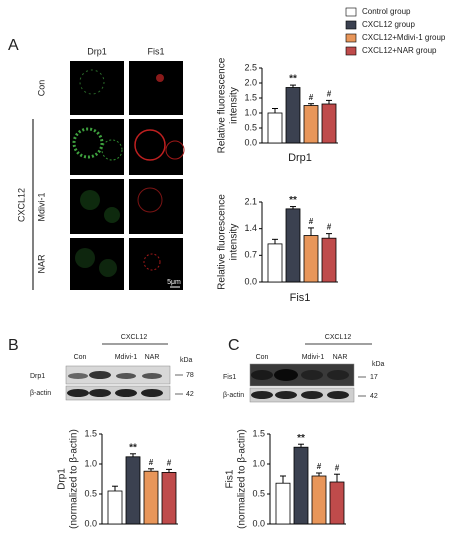 The width and height of the screenshot is (460, 550). Describe the element at coordinates (300, 298) in the screenshot. I see `x-axis-label: Fis1` at that location.